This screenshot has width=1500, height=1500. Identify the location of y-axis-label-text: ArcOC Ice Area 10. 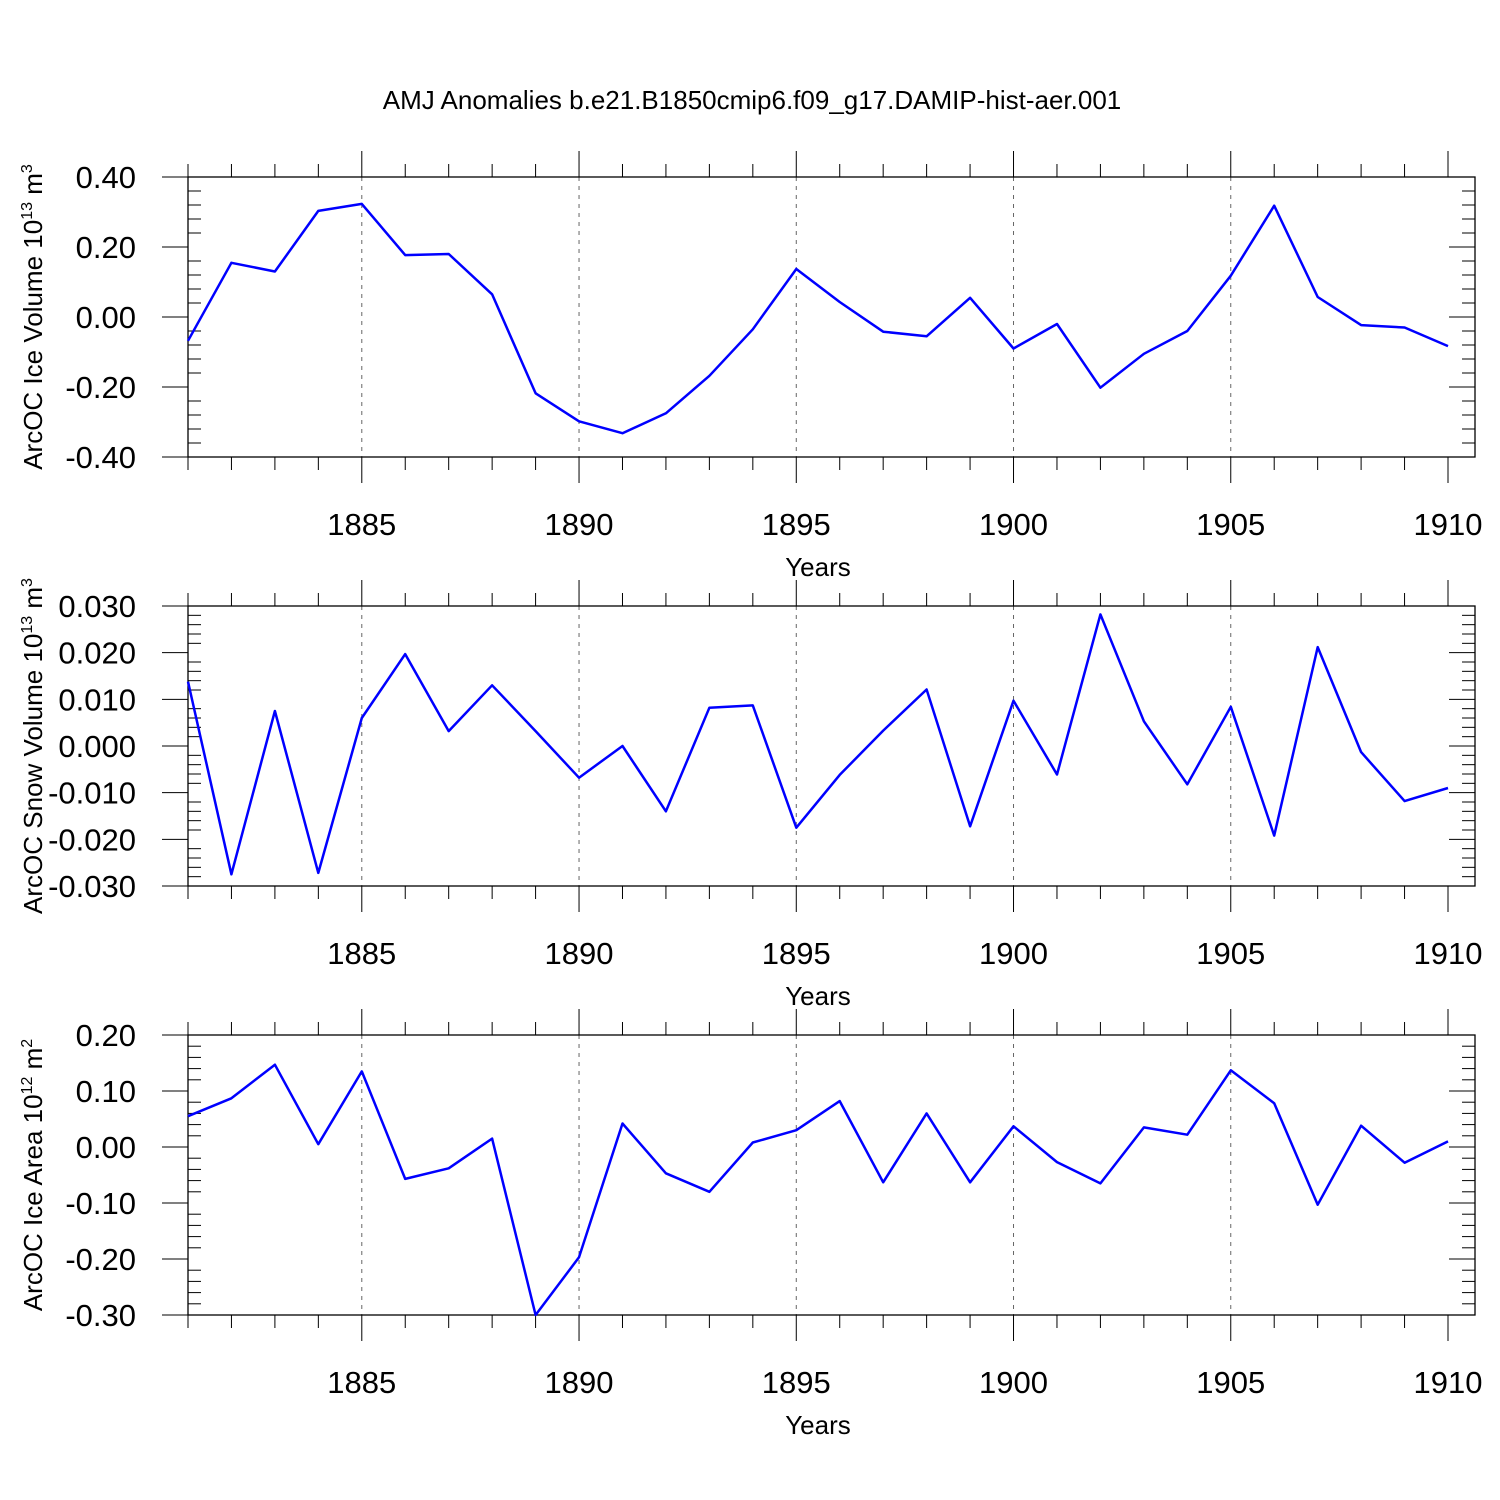
(33, 1202).